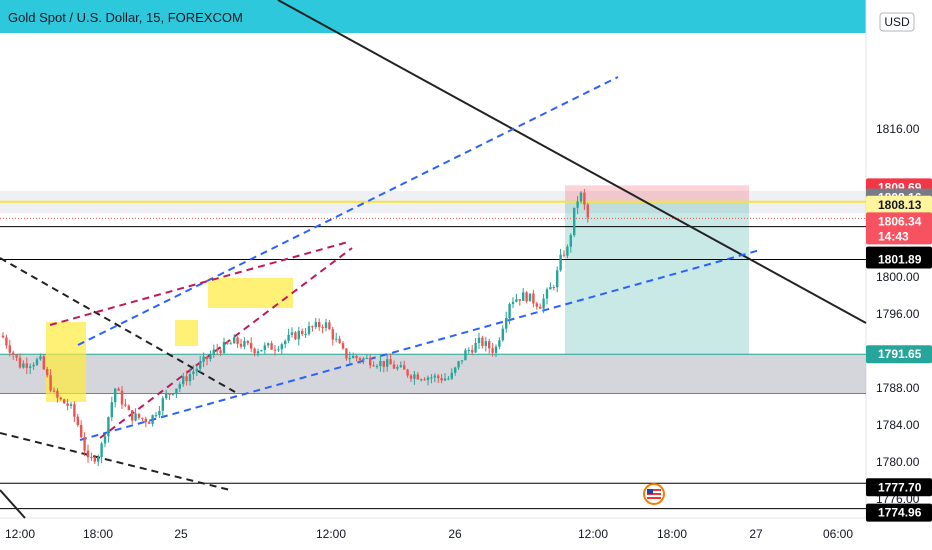 This screenshot has height=550, width=932. I want to click on price-tag-label: 1801.89, so click(900, 260).